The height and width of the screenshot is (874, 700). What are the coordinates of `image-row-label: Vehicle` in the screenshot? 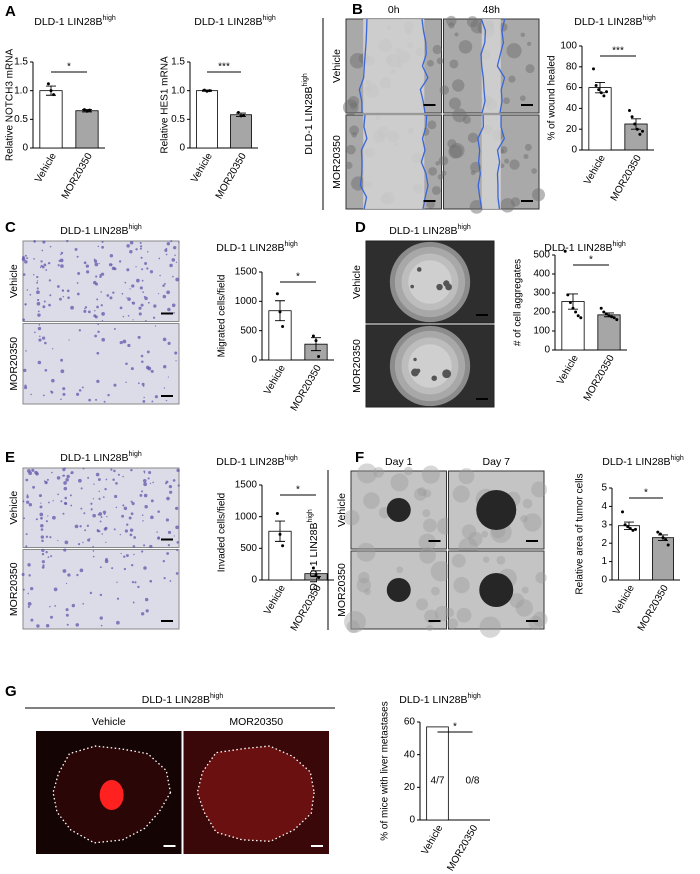 It's located at (342, 510).